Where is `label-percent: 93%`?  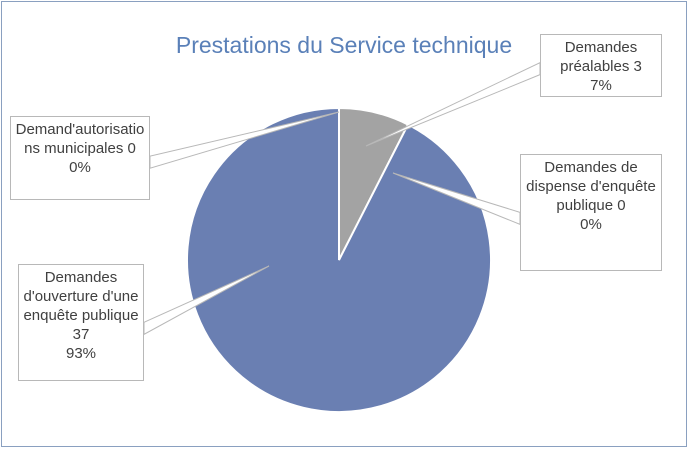
label-percent: 93% is located at coordinates (81, 353).